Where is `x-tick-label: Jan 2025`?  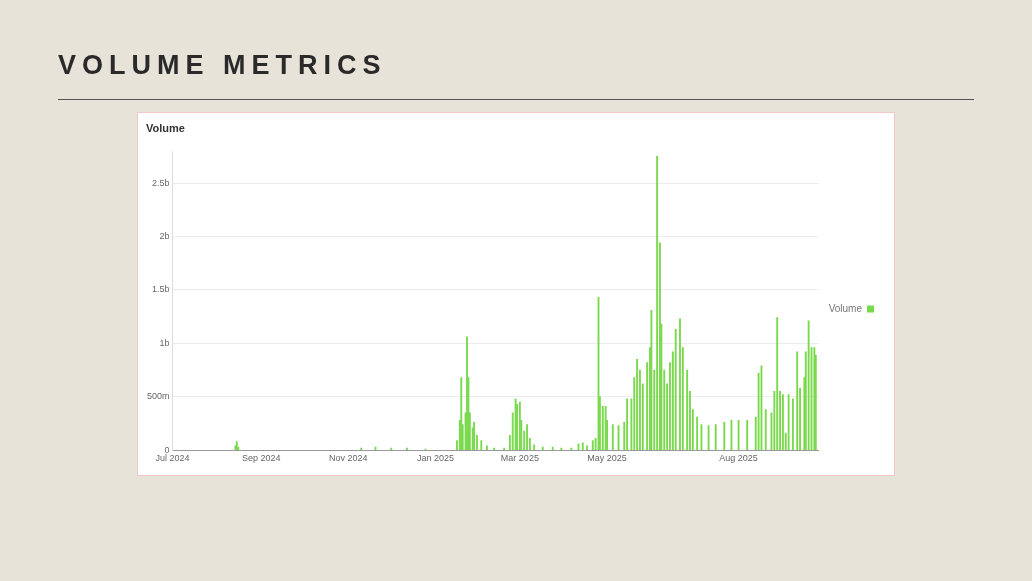
x-tick-label: Jan 2025 is located at coordinates (436, 458).